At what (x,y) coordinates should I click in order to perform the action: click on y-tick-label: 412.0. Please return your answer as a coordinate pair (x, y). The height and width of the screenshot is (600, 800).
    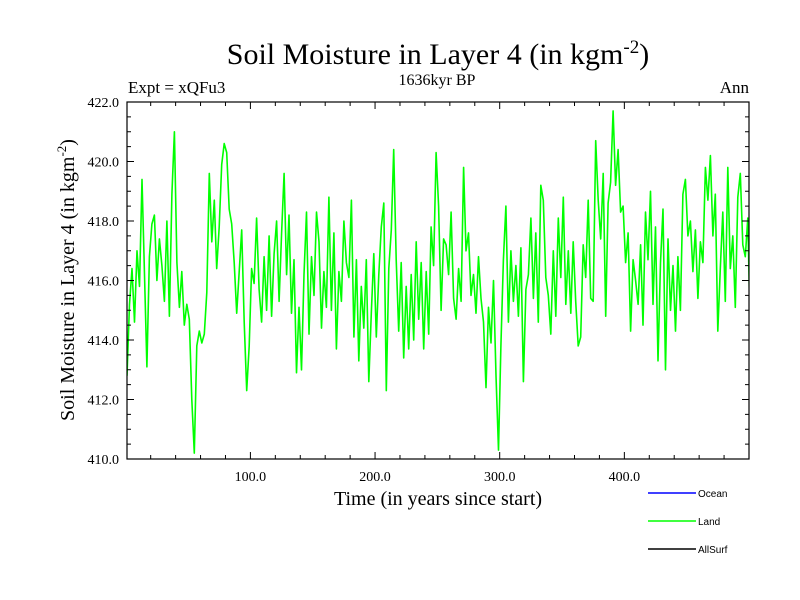
    Looking at the image, I should click on (104, 401).